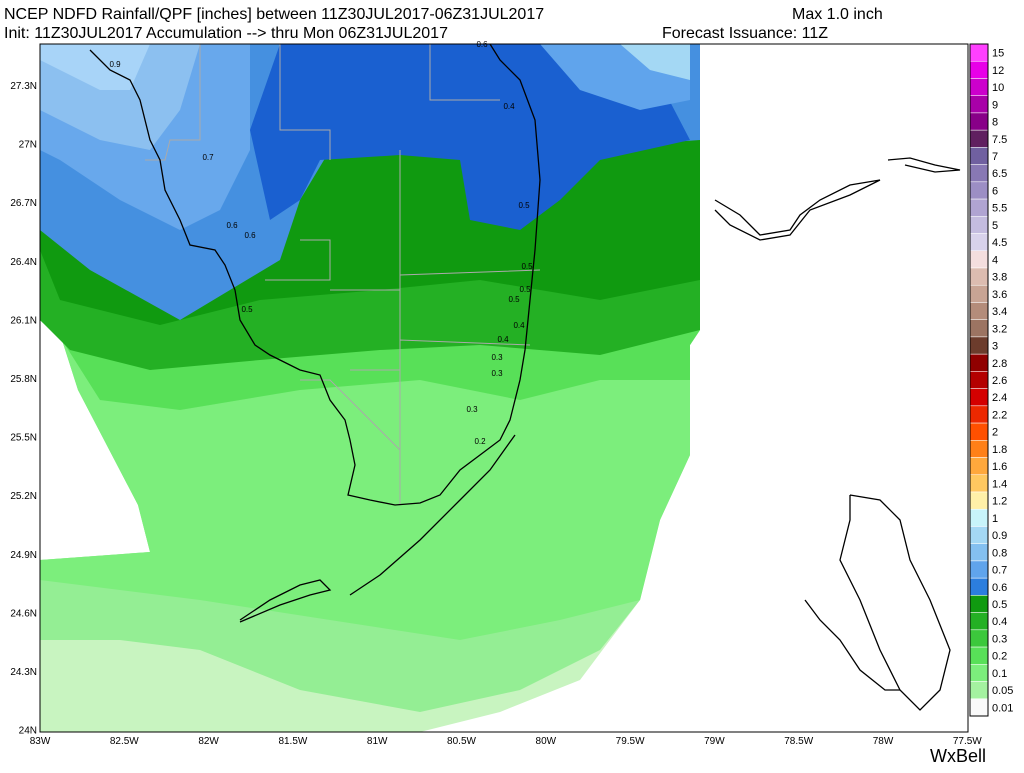 This screenshot has width=1024, height=773. What do you see at coordinates (999, 415) in the screenshot?
I see `legend-label: 2.2` at bounding box center [999, 415].